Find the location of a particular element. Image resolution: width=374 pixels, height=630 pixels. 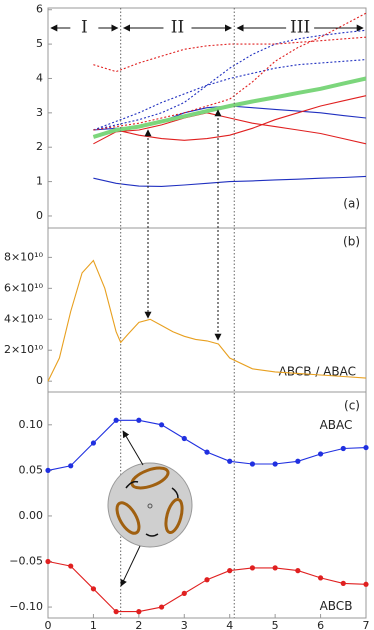

x-tick-label: 4 is located at coordinates (229, 624).